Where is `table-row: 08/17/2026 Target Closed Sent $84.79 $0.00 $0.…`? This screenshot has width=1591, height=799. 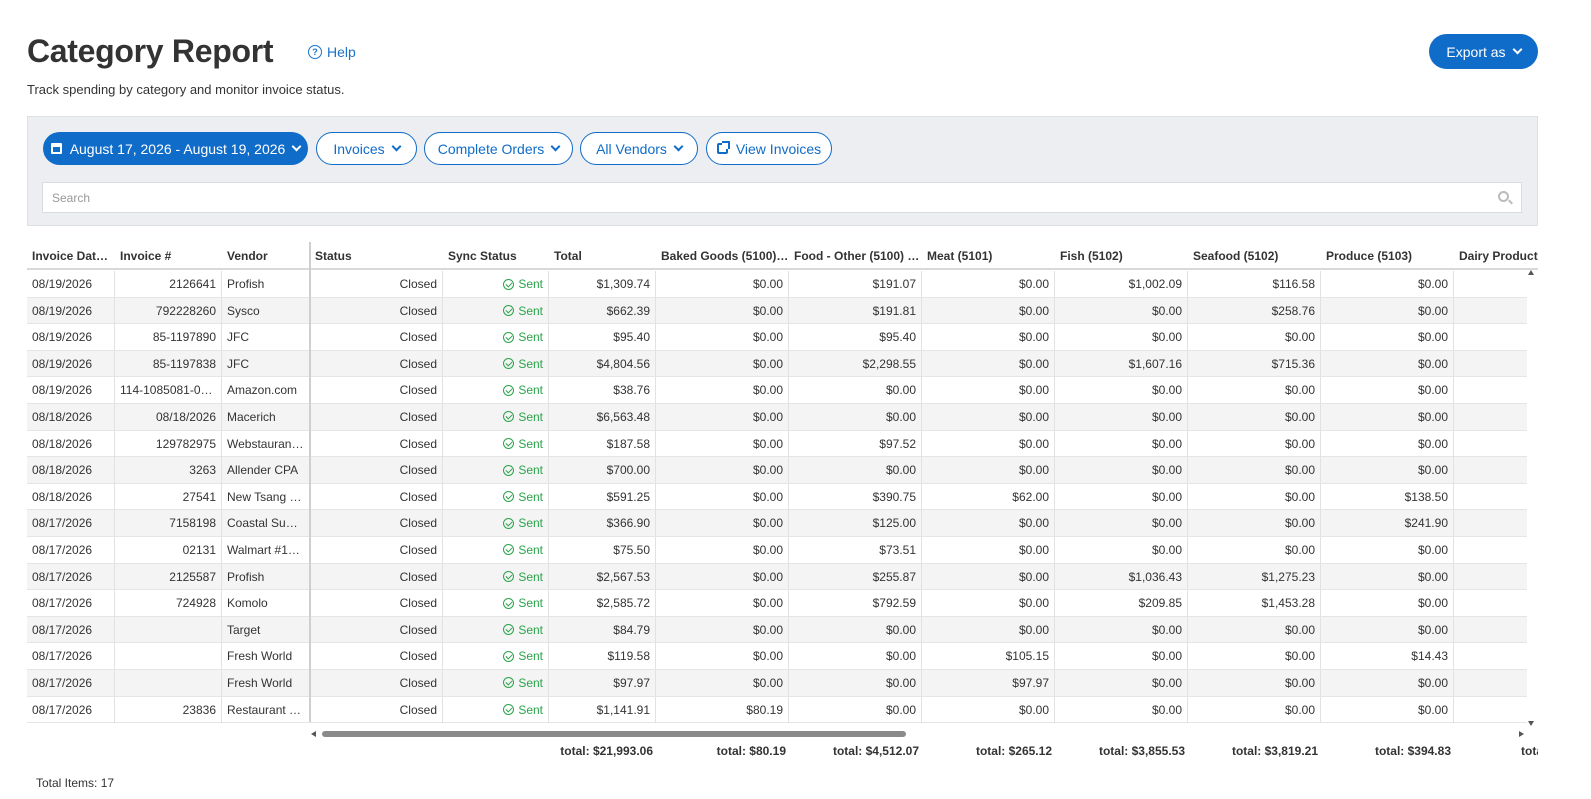
table-row: 08/17/2026 Target Closed Sent $84.79 $0.00 $0.… is located at coordinates (777, 630).